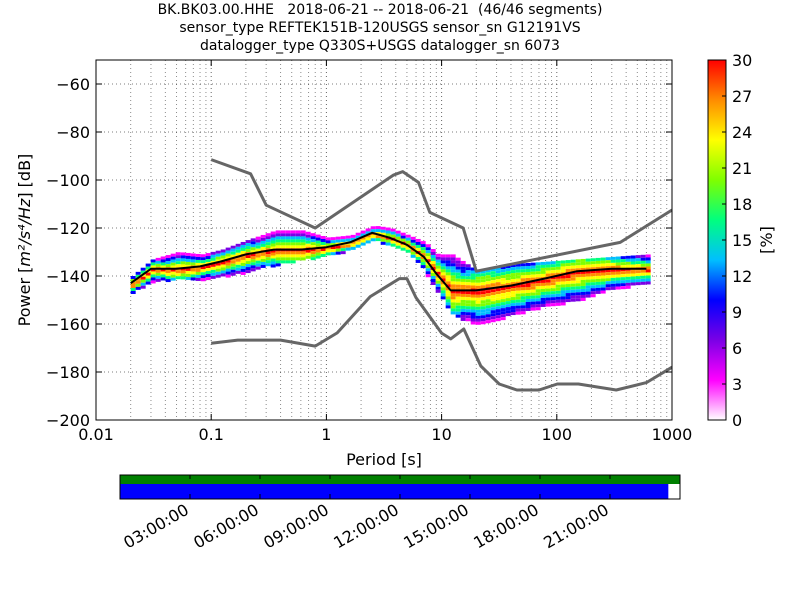 Image resolution: width=800 pixels, height=600 pixels. Describe the element at coordinates (156, 526) in the screenshot. I see `timeline-tick-label: 03:00:00` at that location.